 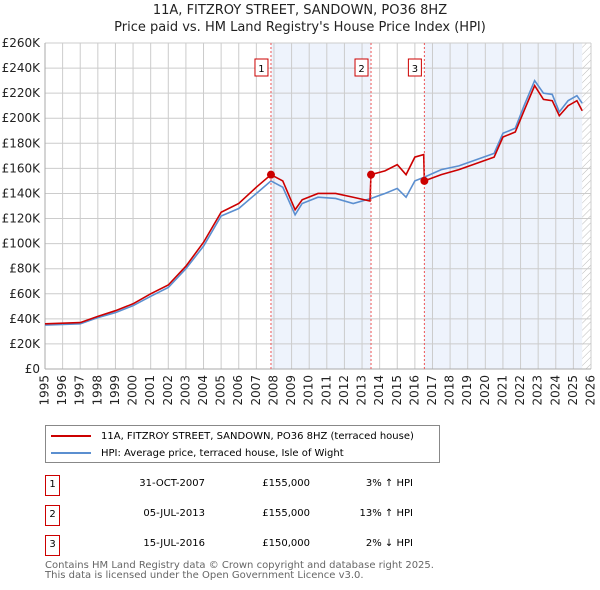 I want to click on y-tick-label: £220K, so click(x=22, y=93).